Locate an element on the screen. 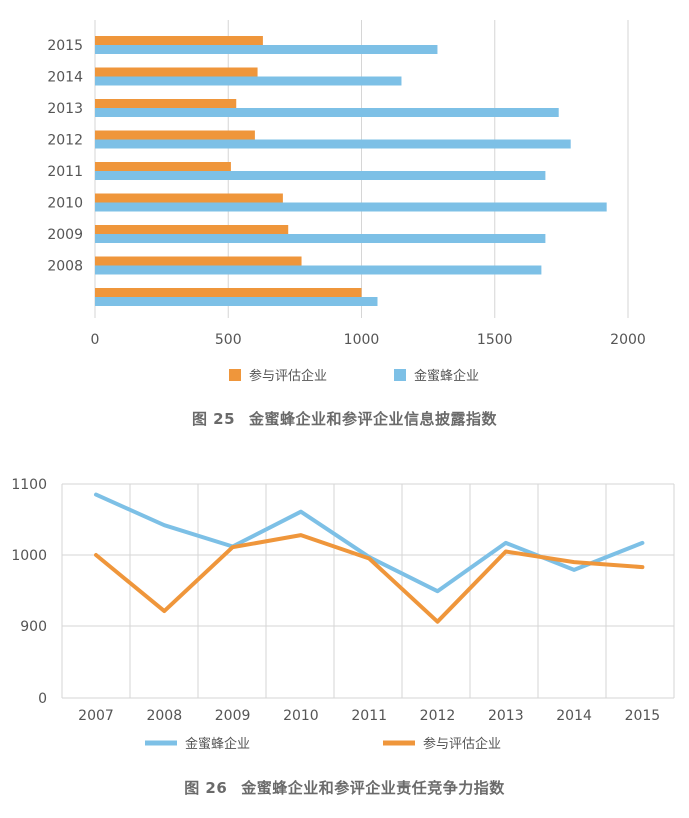  chart1-bar-participants-2009 is located at coordinates (192, 229).